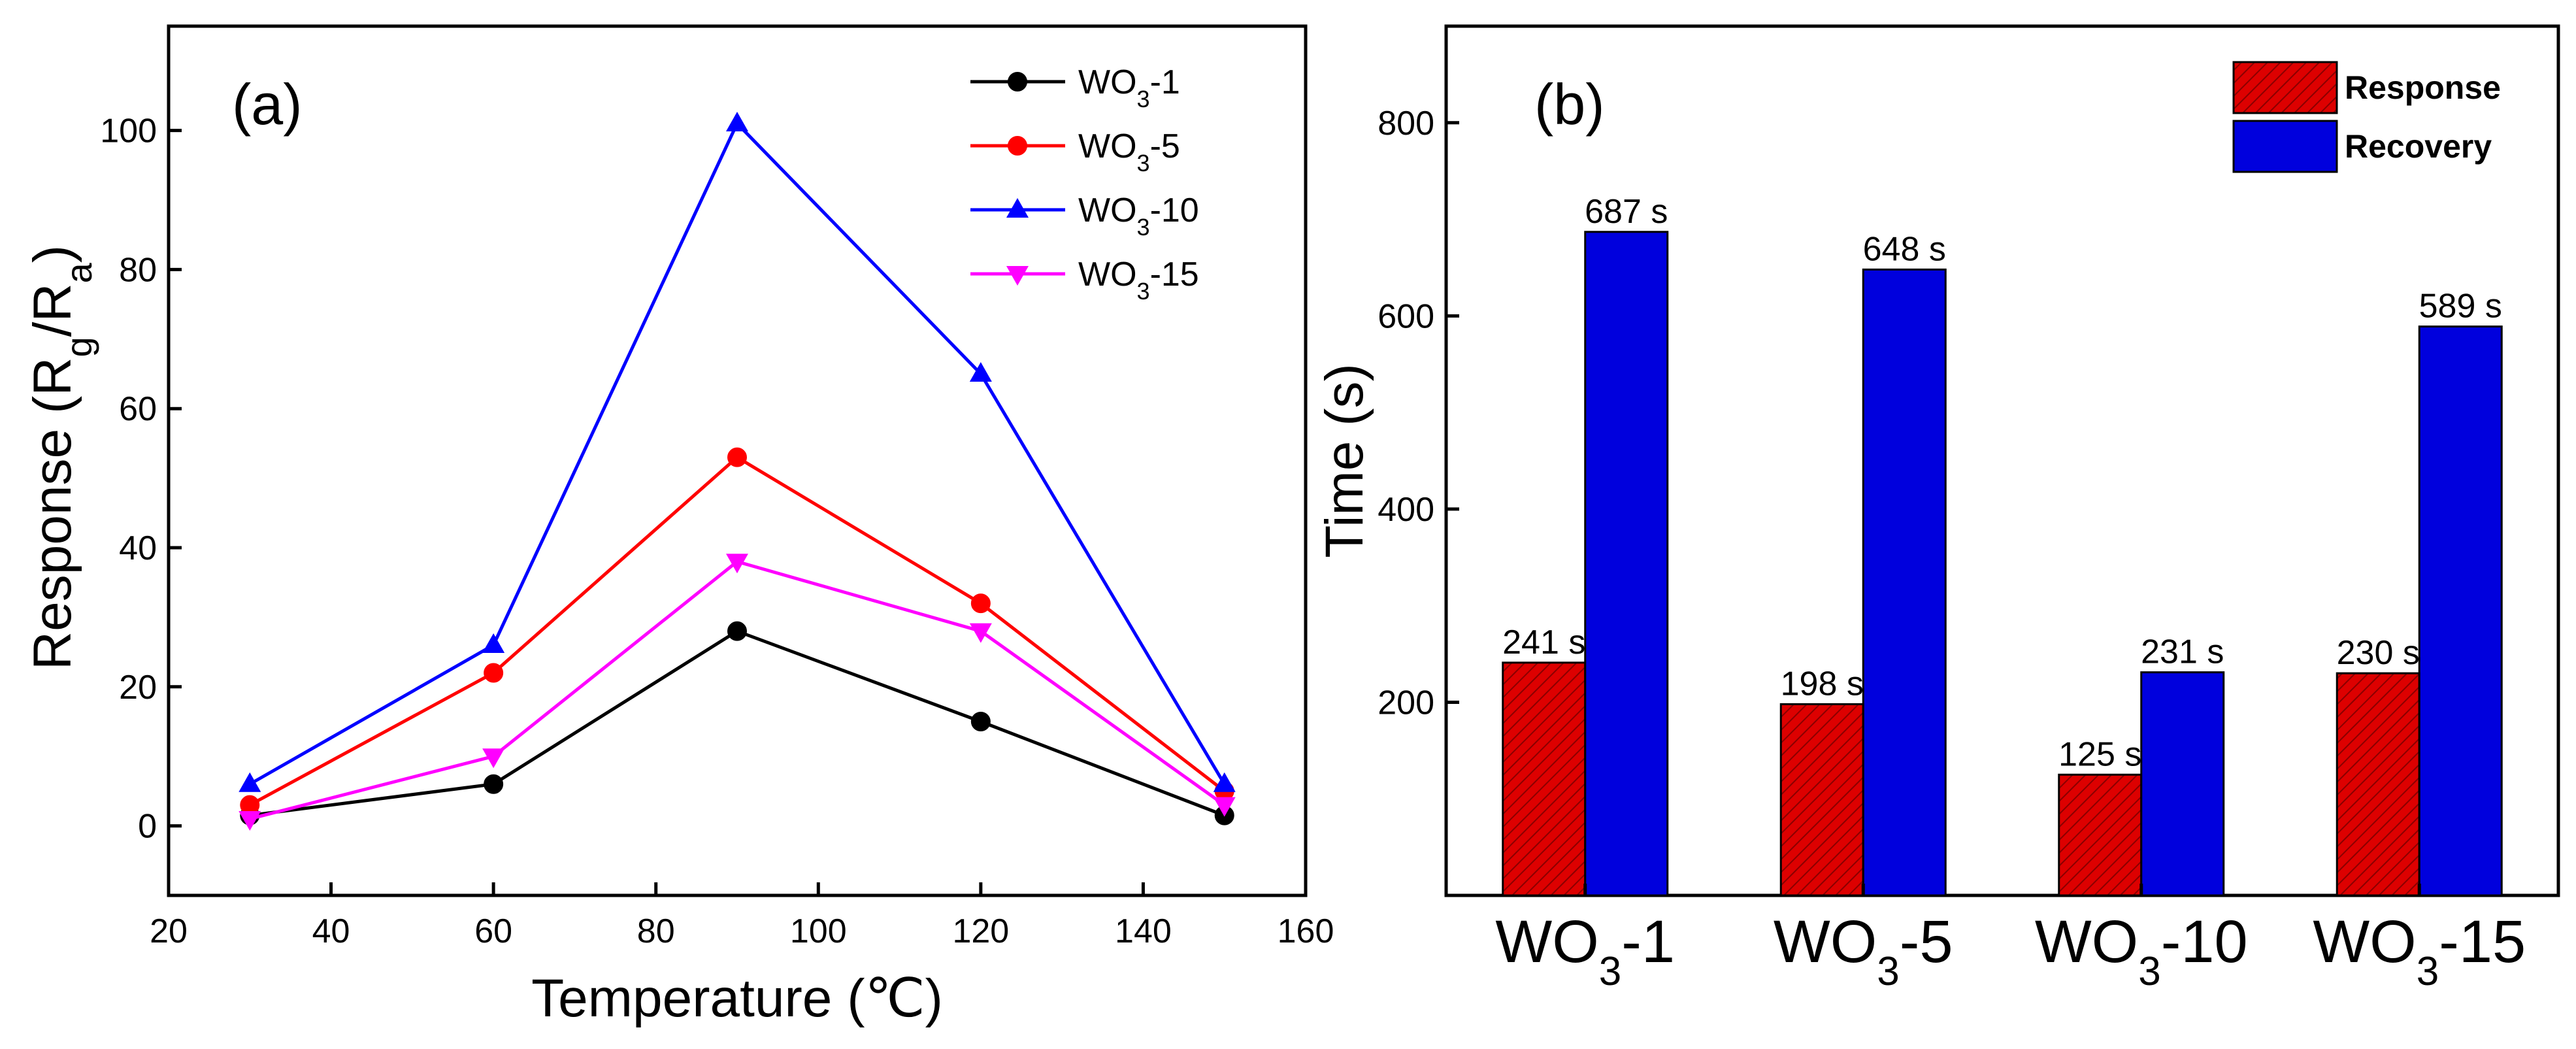 The height and width of the screenshot is (1049, 2576). I want to click on x-tick-label-a: 40, so click(331, 931).